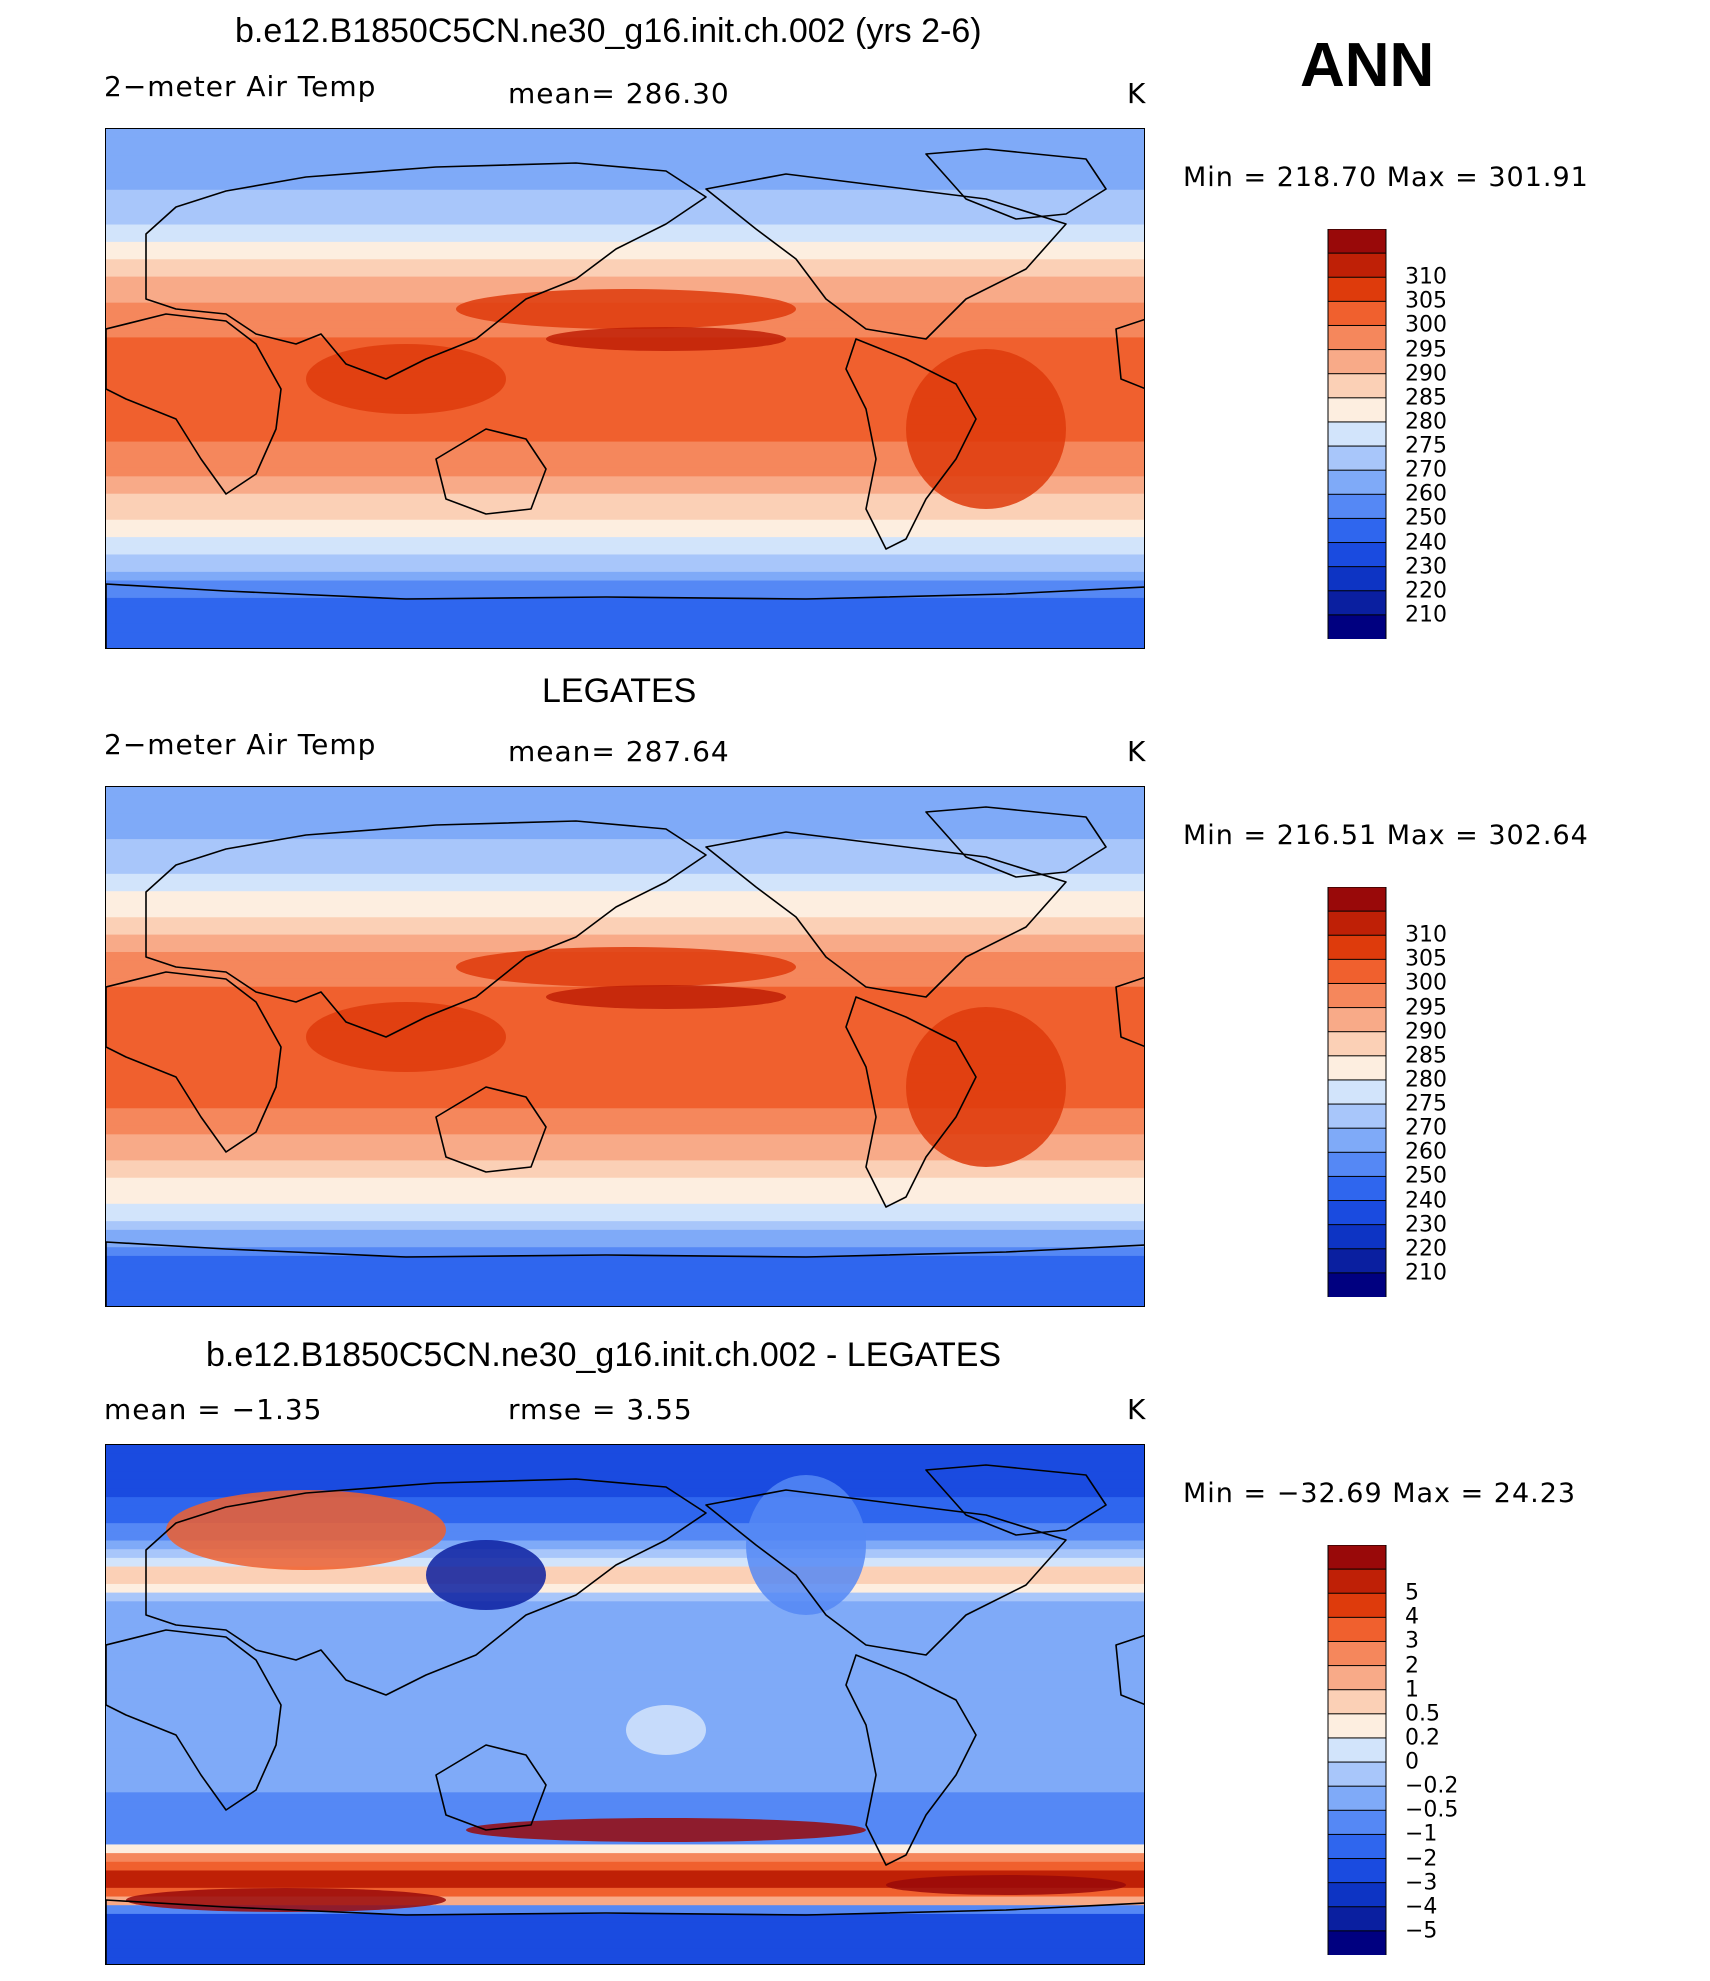  What do you see at coordinates (1367, 65) in the screenshot?
I see `season-label: ANN` at bounding box center [1367, 65].